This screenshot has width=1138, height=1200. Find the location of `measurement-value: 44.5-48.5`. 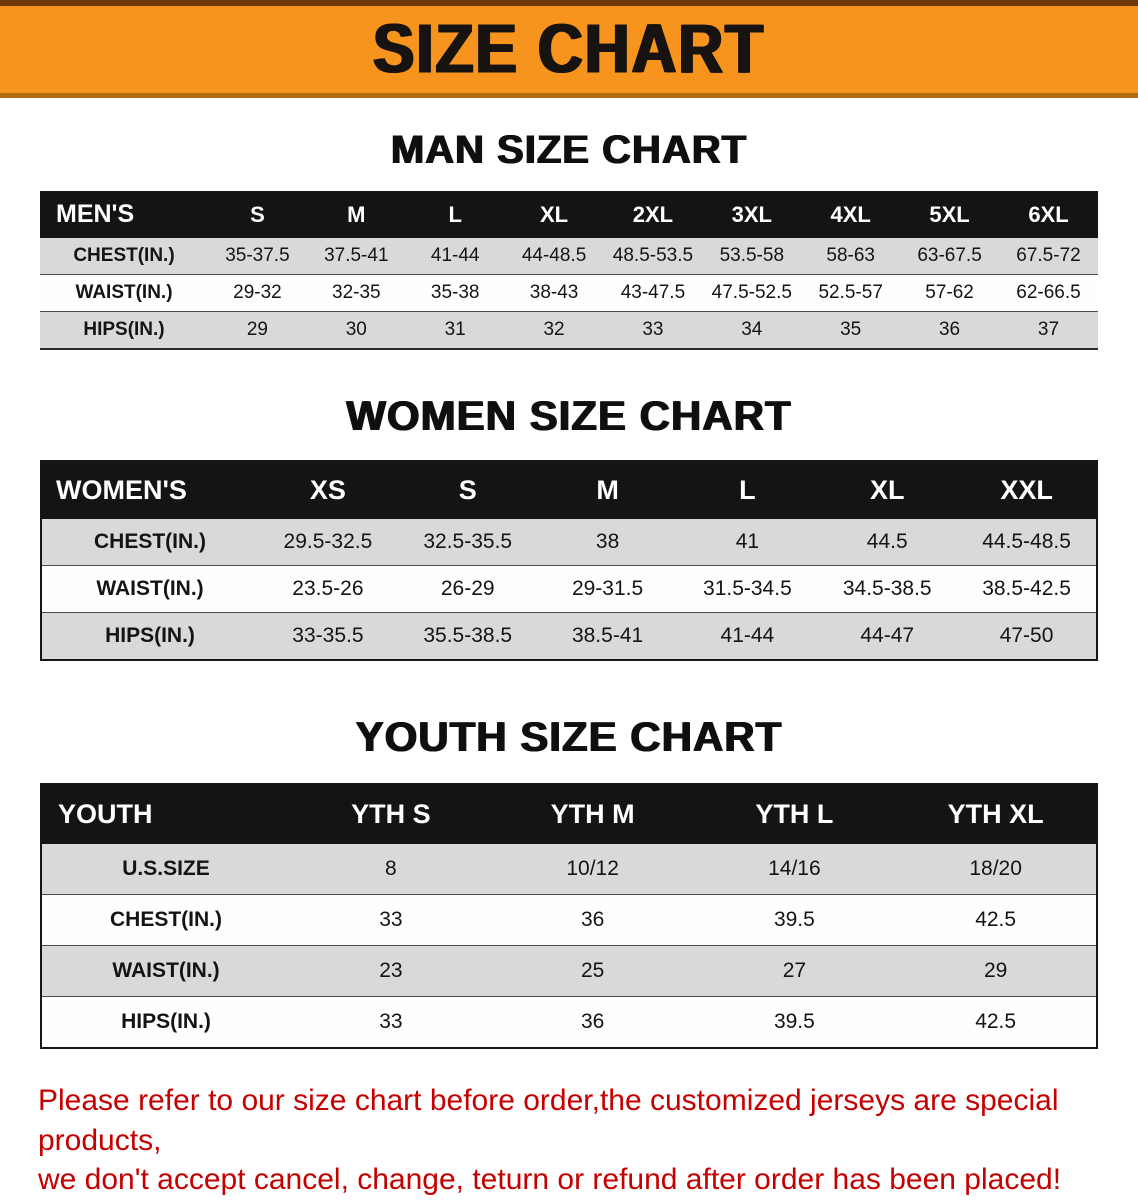

measurement-value: 44.5-48.5 is located at coordinates (1026, 541).